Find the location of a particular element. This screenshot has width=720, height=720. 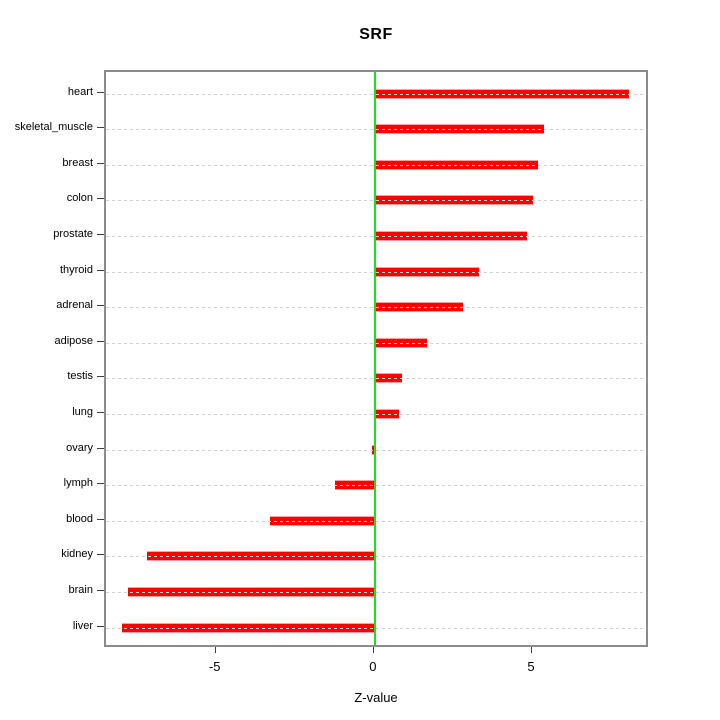

gridline-adrenal is located at coordinates (376, 308).